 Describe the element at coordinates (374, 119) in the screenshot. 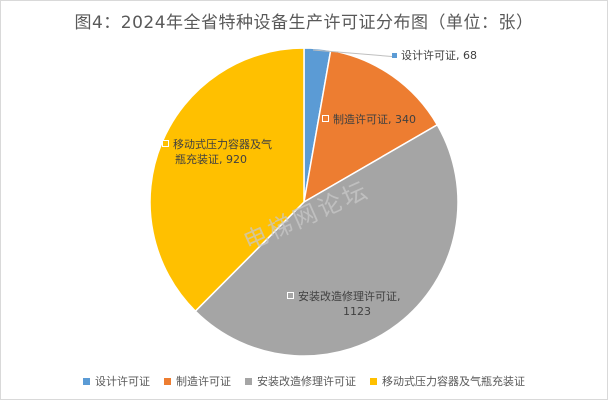

I see `data-label-text: 制造许可证, 340` at that location.